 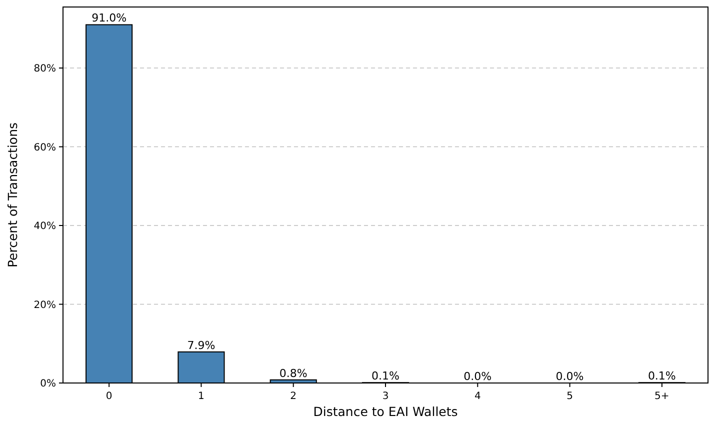 I want to click on x-tick-label: 4, so click(x=477, y=396).